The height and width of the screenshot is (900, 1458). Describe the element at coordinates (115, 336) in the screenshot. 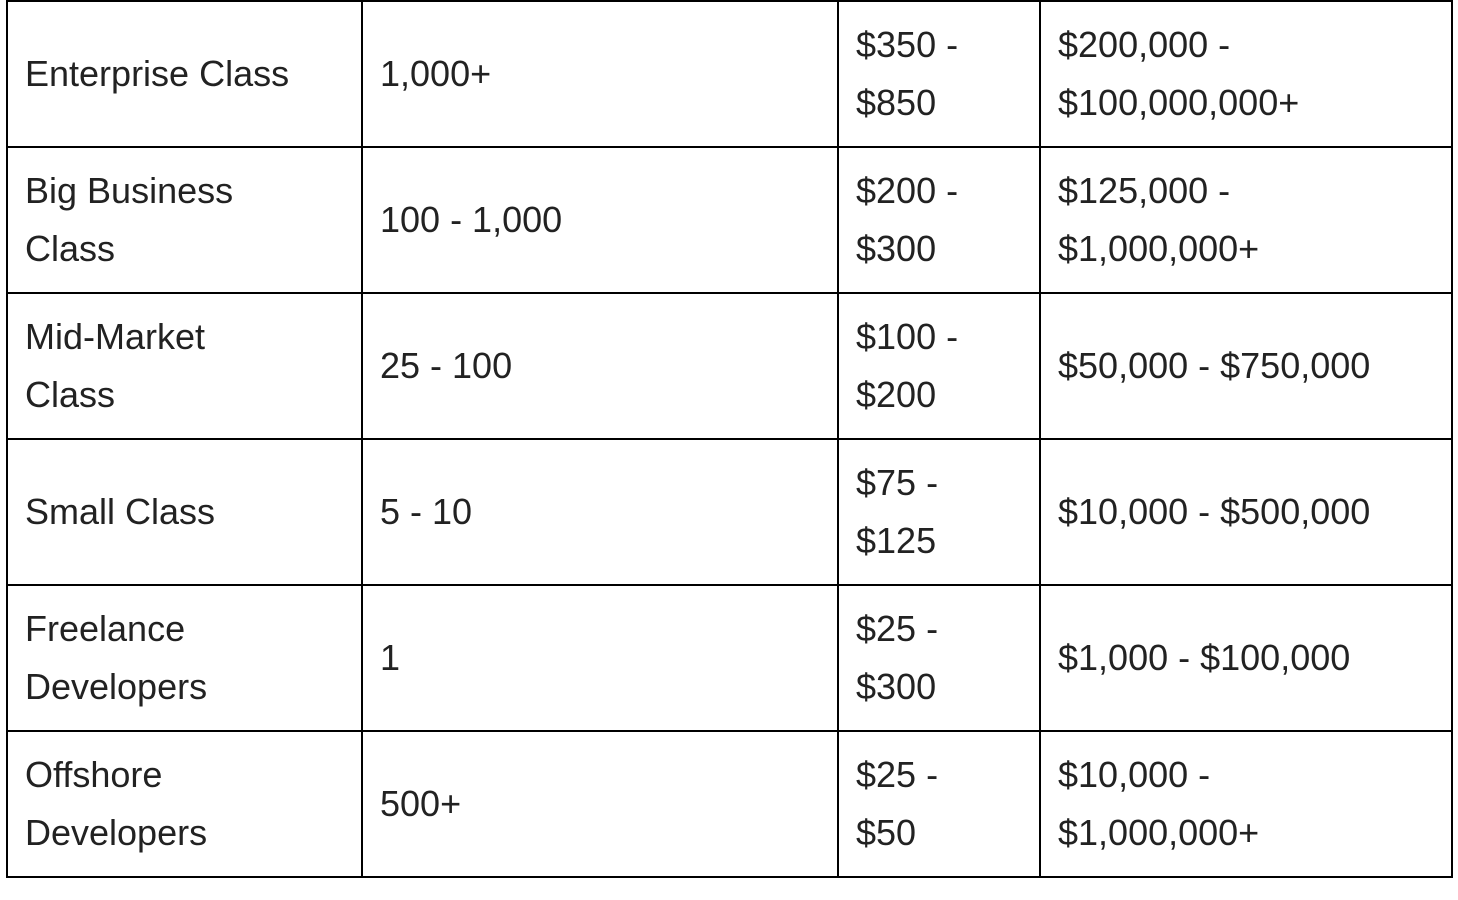

I see `cell-text-line: Mid-Market` at that location.